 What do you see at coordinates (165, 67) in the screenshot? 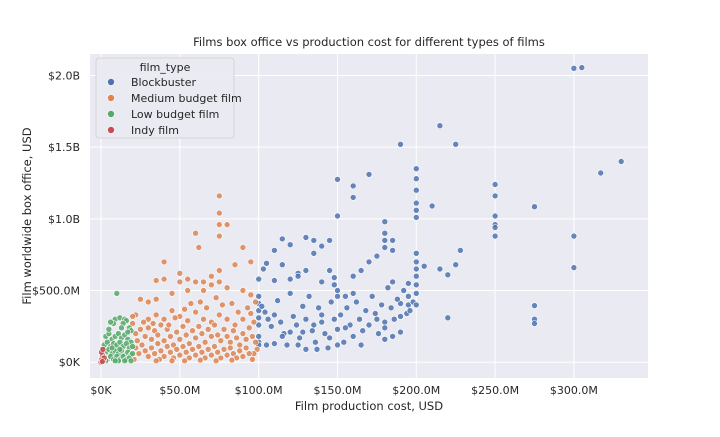
I see `legend-title: film_type` at bounding box center [165, 67].